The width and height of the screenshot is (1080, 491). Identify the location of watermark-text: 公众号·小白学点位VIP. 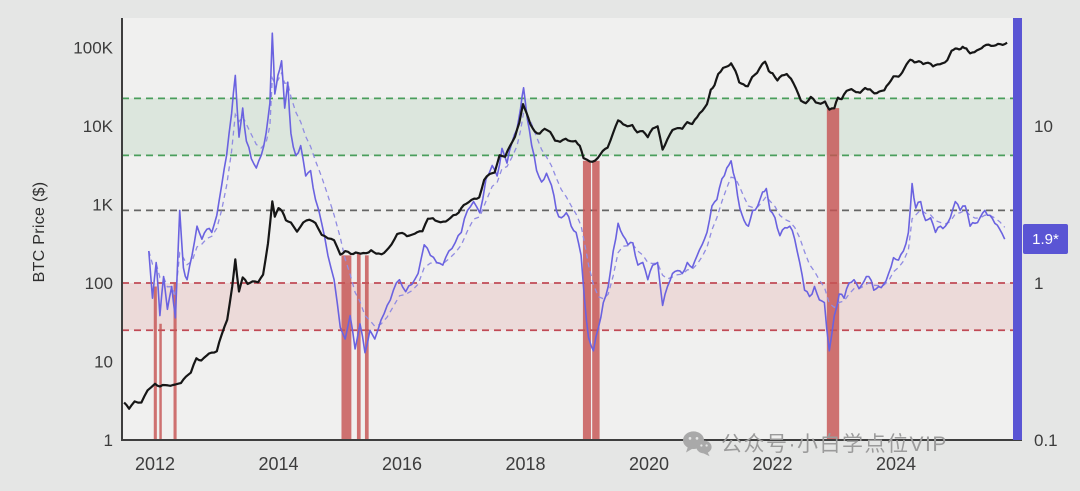
(834, 444).